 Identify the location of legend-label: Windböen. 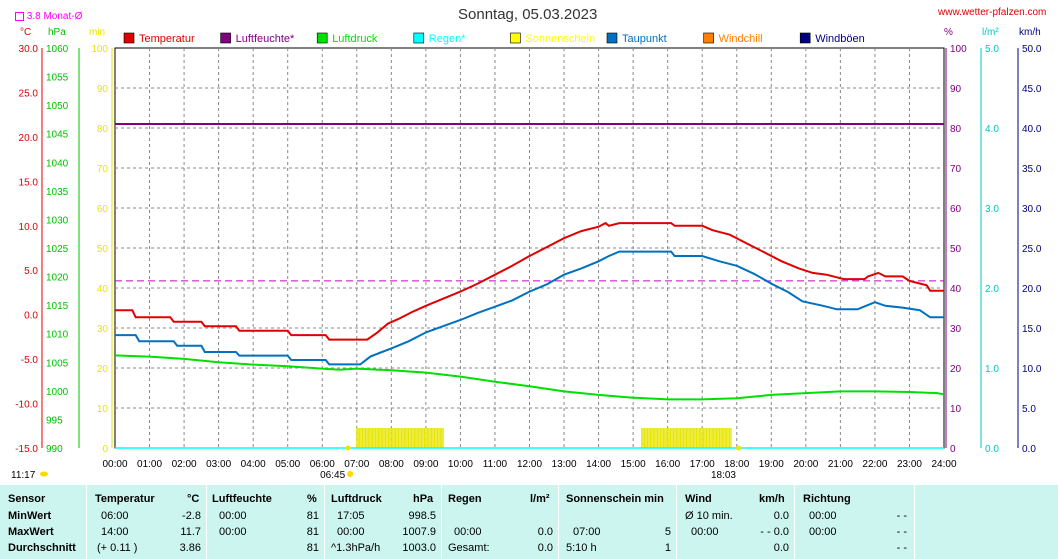
(840, 39).